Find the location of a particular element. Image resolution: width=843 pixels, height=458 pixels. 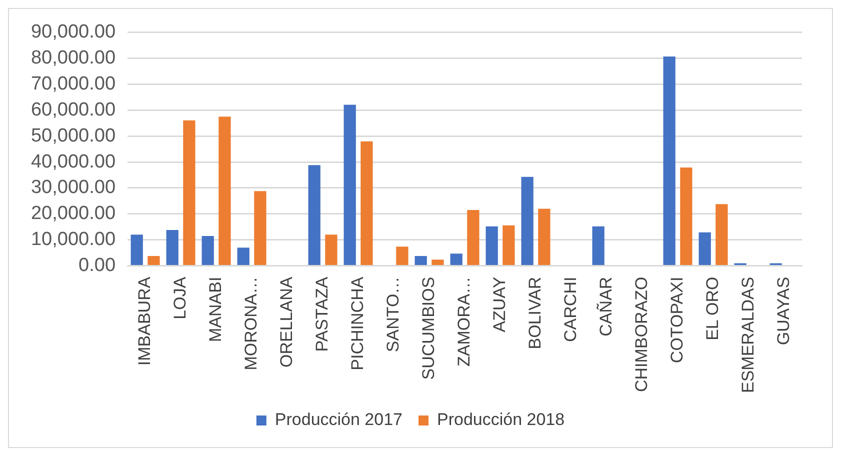

x-tick-label: IMBABURA is located at coordinates (144, 321).